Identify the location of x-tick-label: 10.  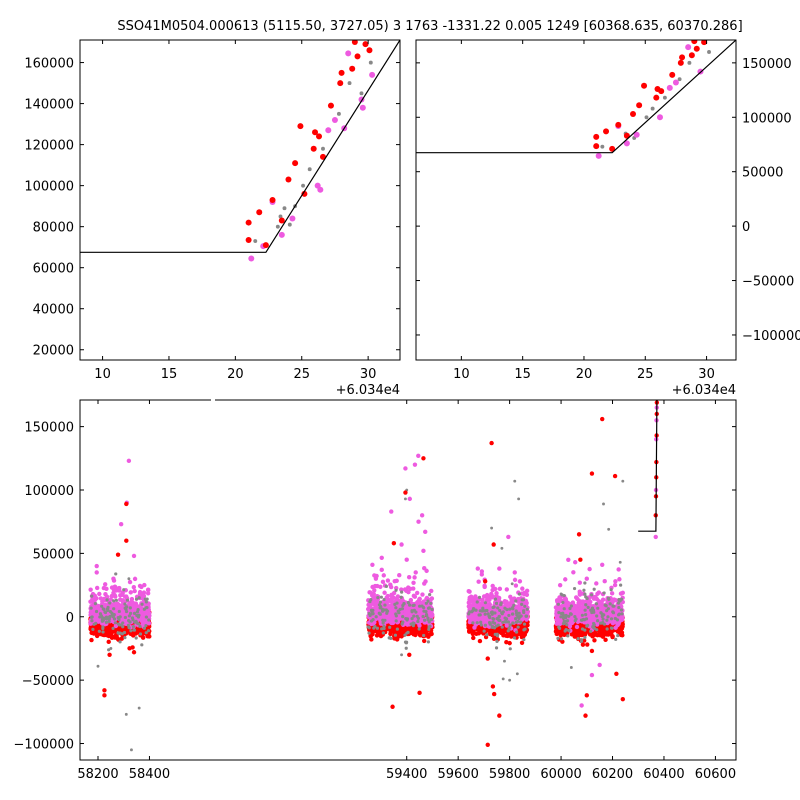
(461, 374).